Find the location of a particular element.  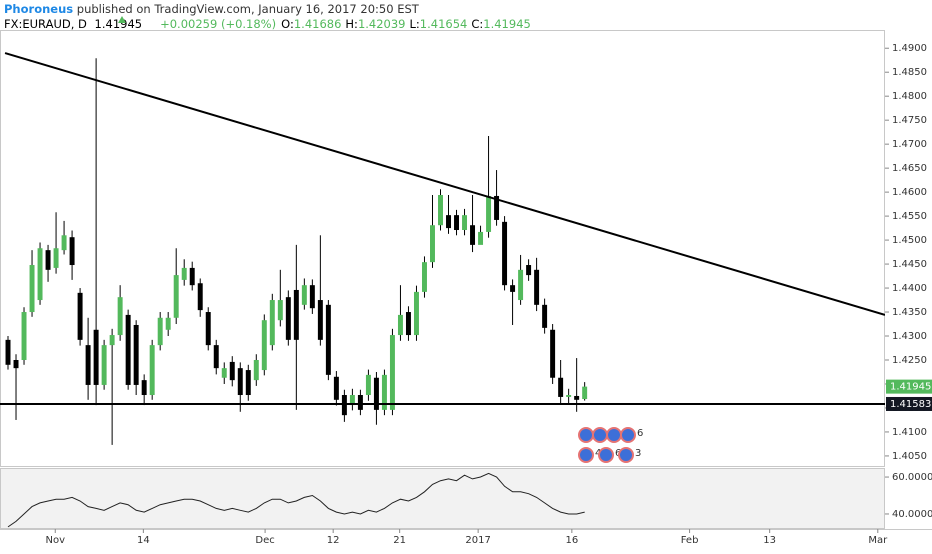

x-tick-label: 16 is located at coordinates (571, 540).